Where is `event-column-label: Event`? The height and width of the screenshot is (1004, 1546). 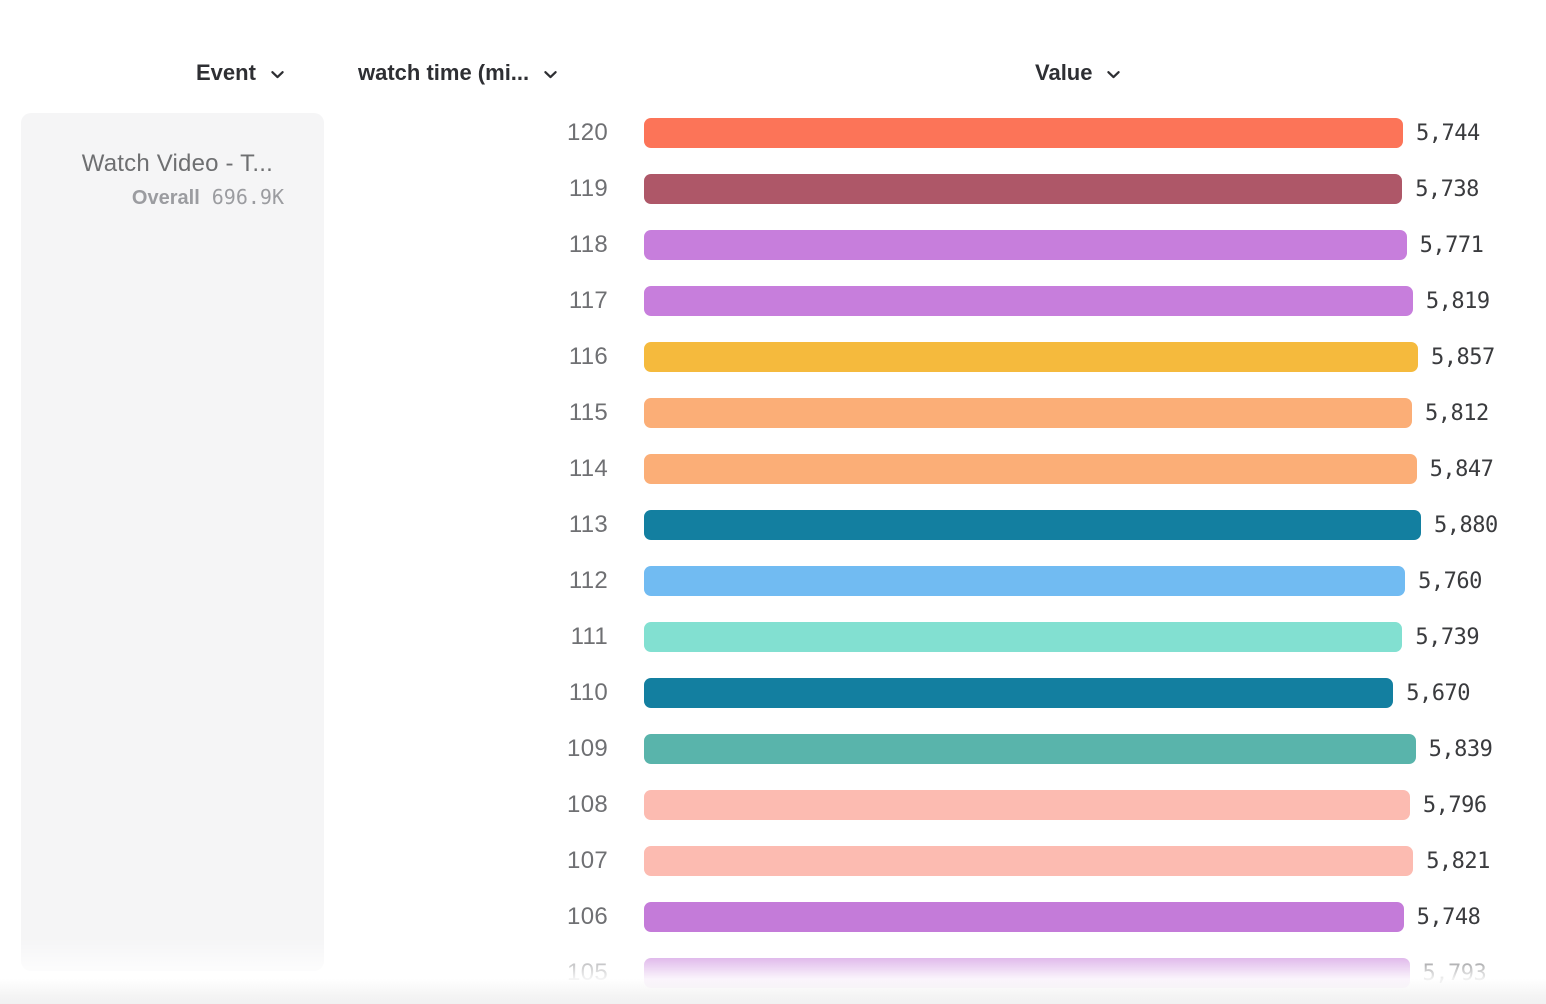
event-column-label: Event is located at coordinates (226, 72).